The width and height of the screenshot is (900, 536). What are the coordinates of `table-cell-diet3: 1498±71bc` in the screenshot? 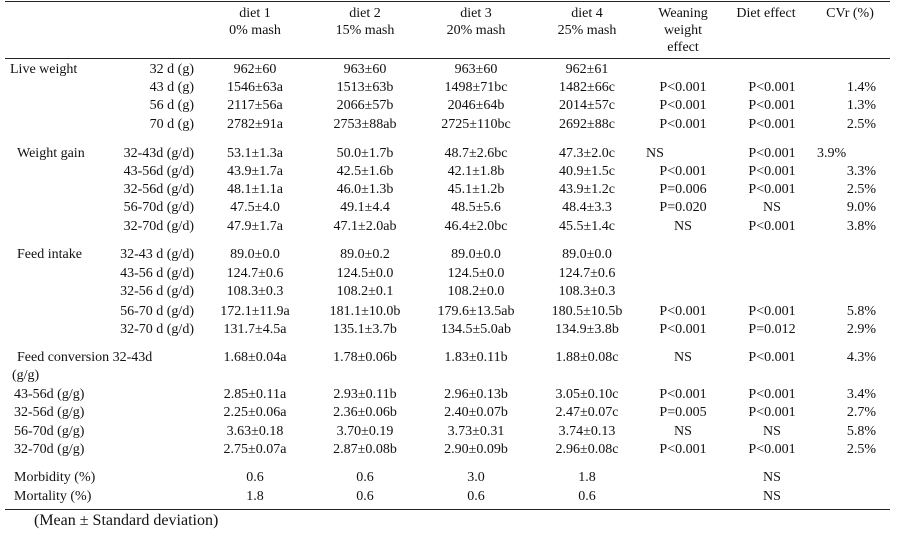 It's located at (476, 87).